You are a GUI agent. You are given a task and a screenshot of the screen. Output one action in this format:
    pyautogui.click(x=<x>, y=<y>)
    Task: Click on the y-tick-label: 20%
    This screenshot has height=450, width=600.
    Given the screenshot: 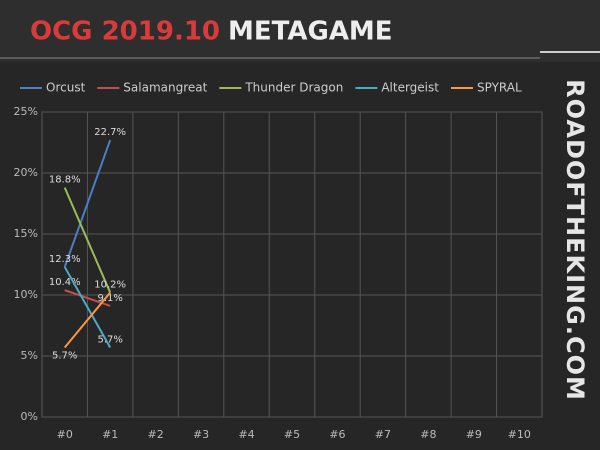 What is the action you would take?
    pyautogui.click(x=26, y=172)
    